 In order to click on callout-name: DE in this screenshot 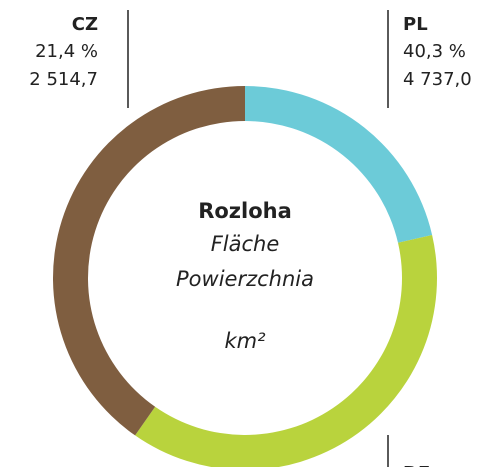, I will do `click(416, 465)`.